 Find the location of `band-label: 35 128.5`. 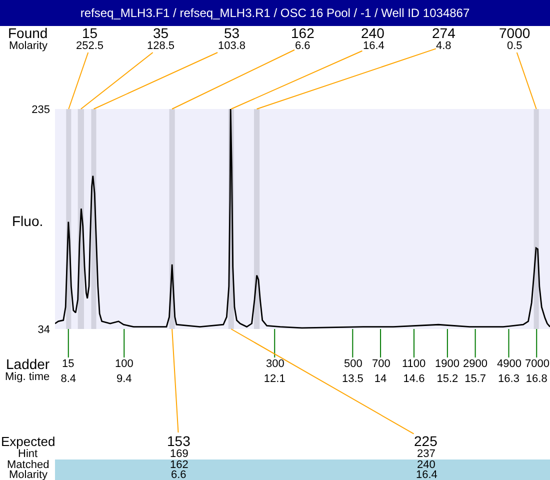

band-label: 35 128.5 is located at coordinates (161, 38).